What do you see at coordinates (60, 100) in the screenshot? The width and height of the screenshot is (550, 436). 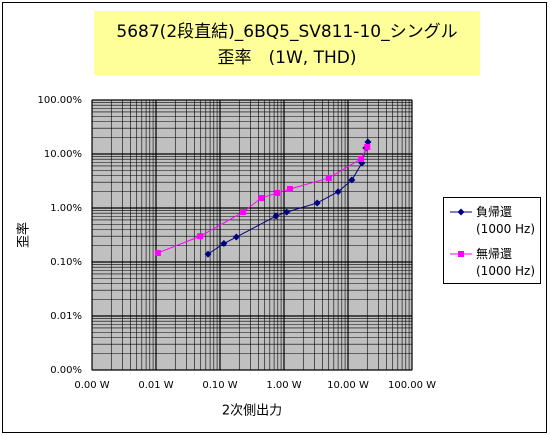 I see `y-tick-label: 100.00%` at bounding box center [60, 100].